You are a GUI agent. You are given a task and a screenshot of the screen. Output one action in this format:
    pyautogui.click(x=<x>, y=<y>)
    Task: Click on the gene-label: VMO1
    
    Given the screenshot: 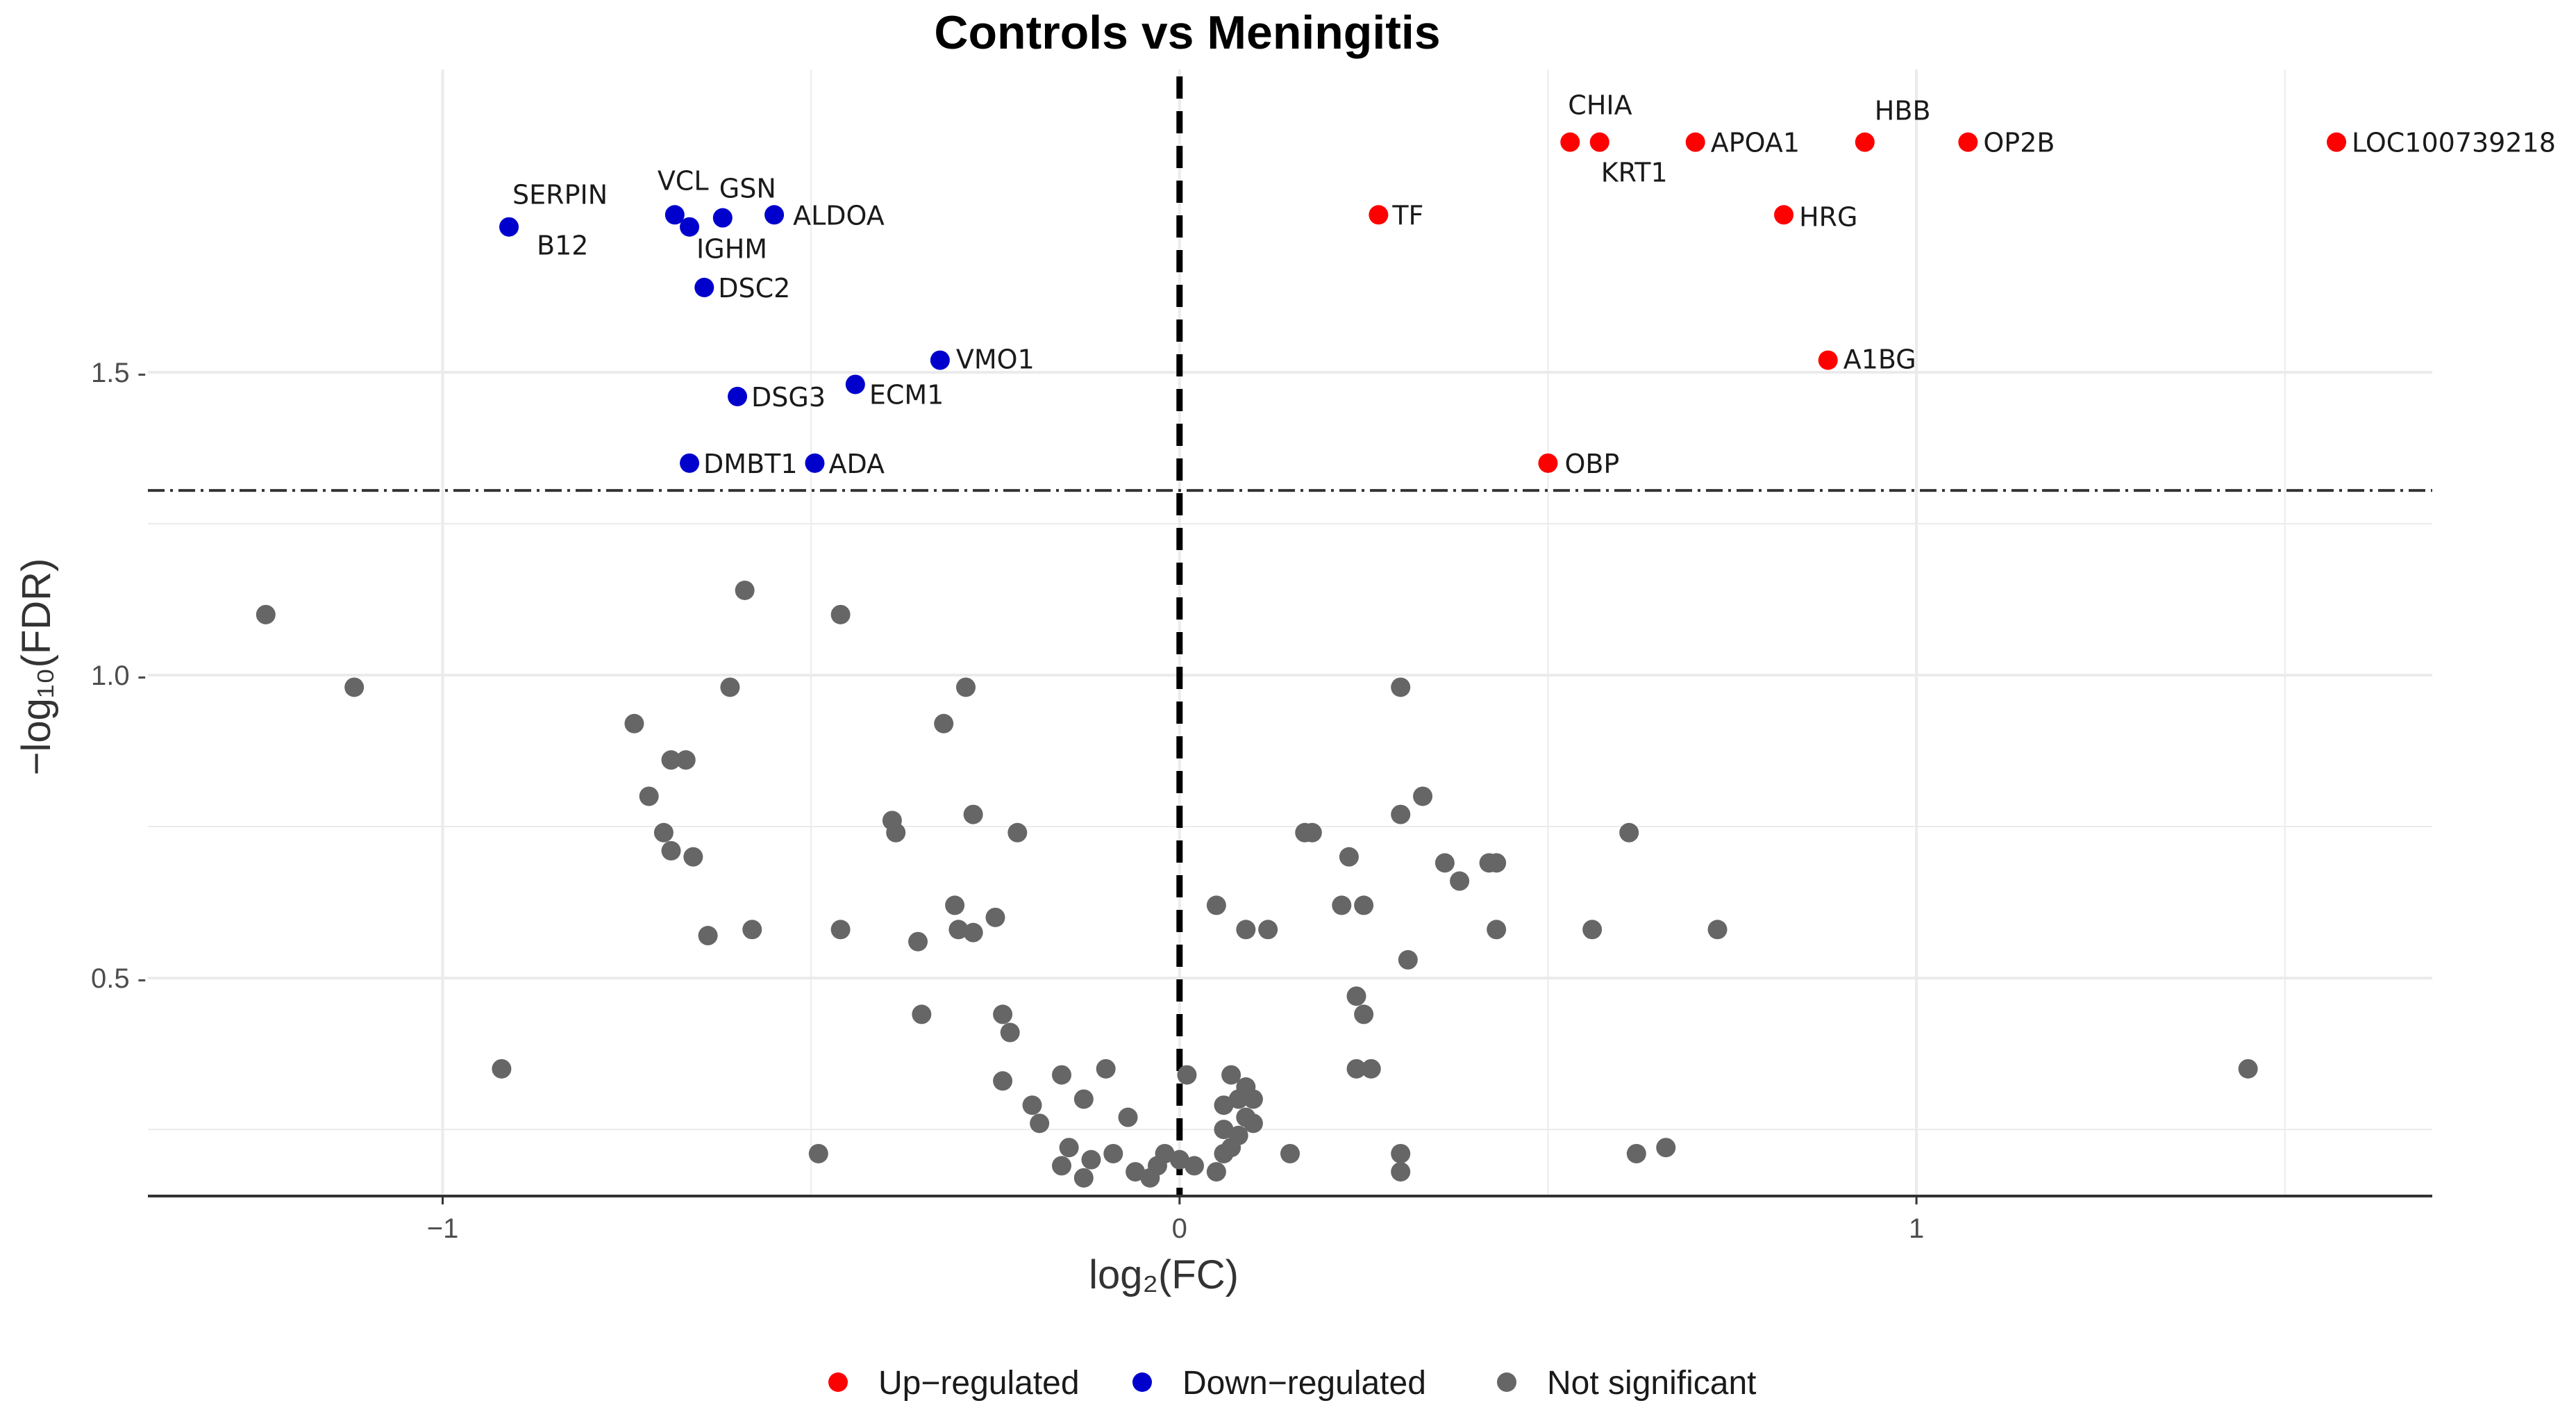 What is the action you would take?
    pyautogui.click(x=995, y=360)
    